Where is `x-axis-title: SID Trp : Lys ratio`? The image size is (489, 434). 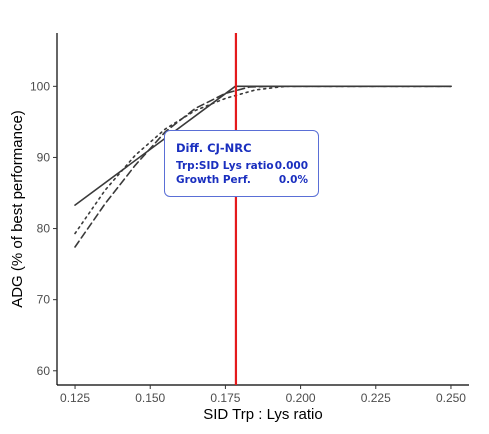 x-axis-title: SID Trp : Lys ratio is located at coordinates (262, 414).